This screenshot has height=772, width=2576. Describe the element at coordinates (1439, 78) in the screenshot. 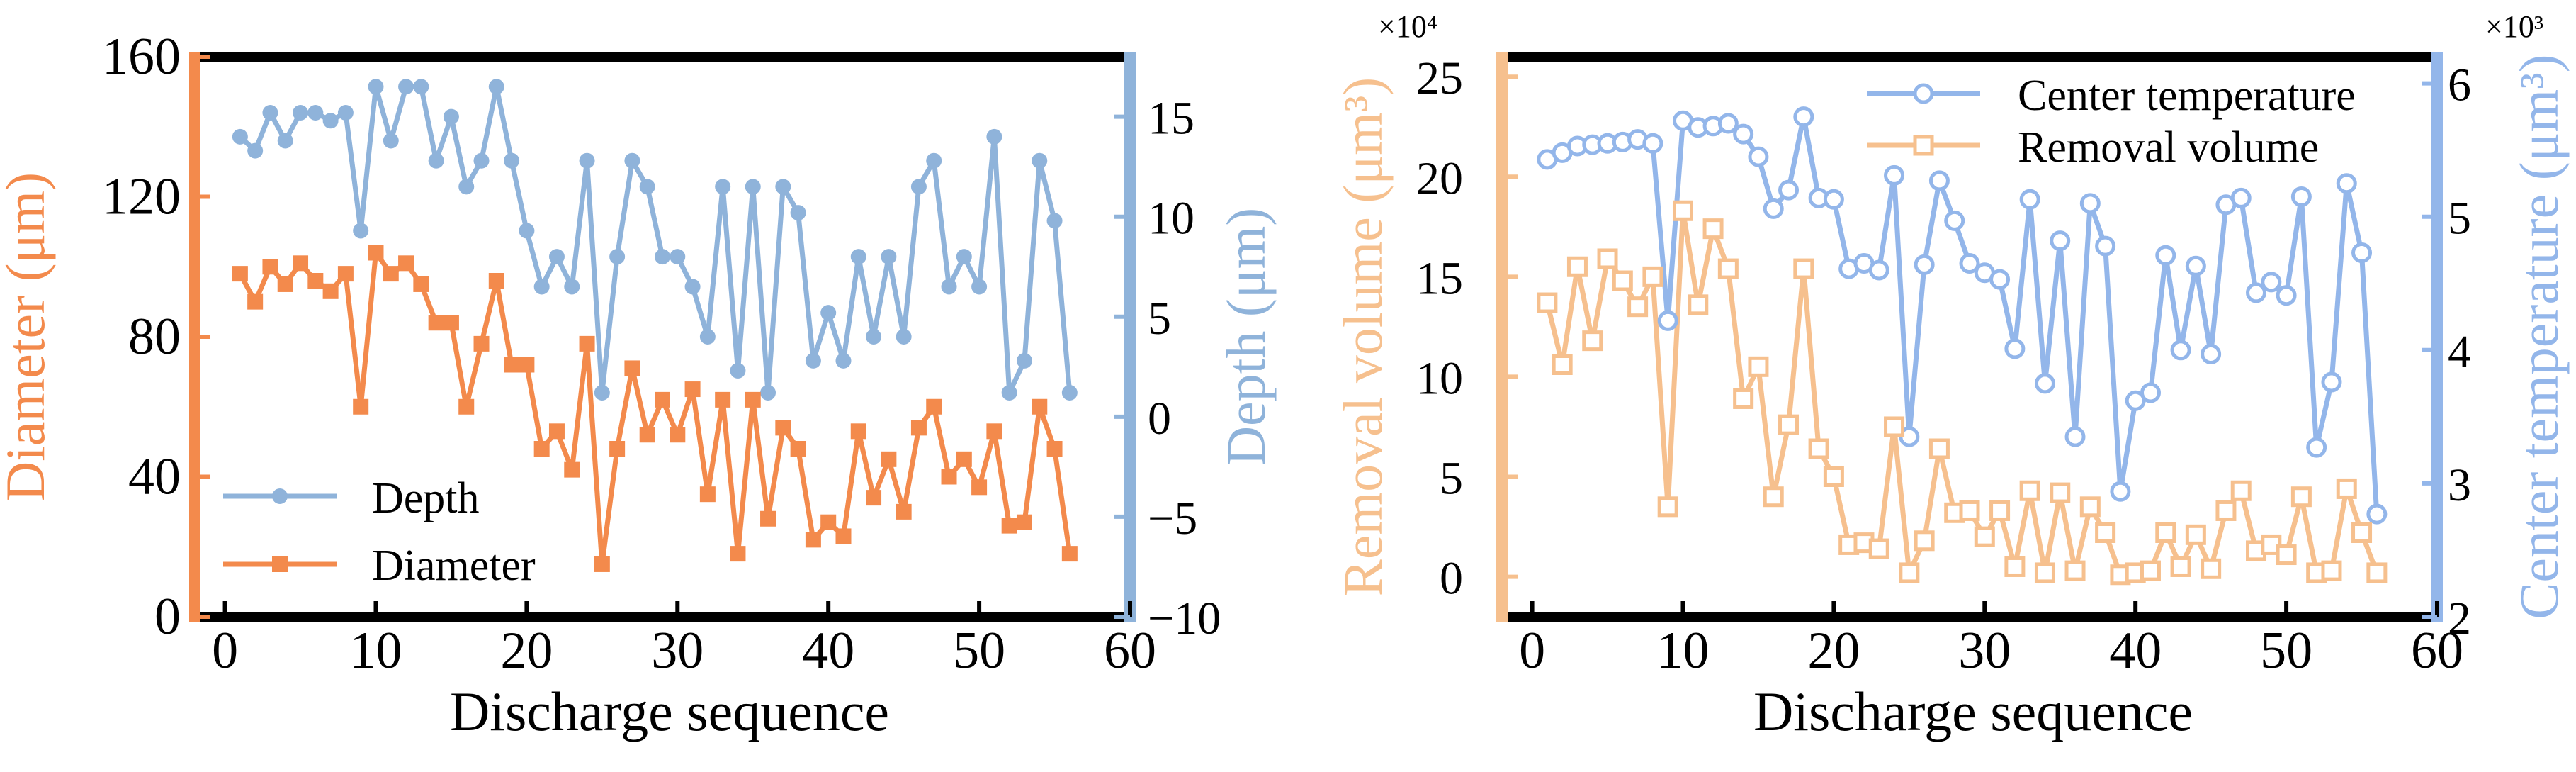

I see `left-tick-label: 25` at that location.